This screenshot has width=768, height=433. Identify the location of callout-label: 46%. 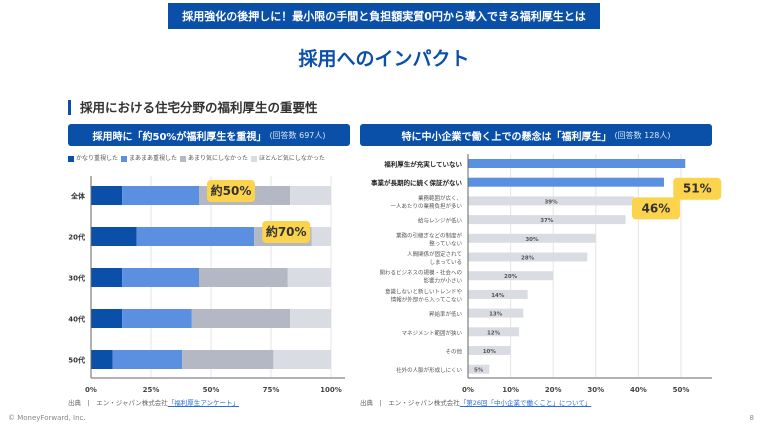
(656, 208).